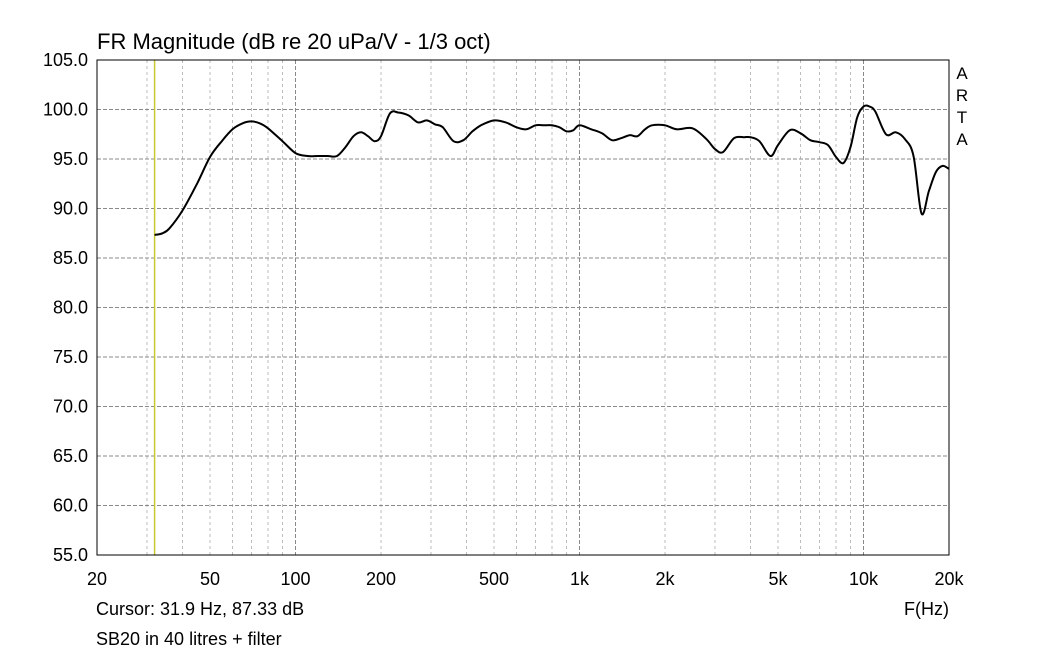 This screenshot has width=1046, height=655. What do you see at coordinates (864, 579) in the screenshot?
I see `x-tick-label: 10k` at bounding box center [864, 579].